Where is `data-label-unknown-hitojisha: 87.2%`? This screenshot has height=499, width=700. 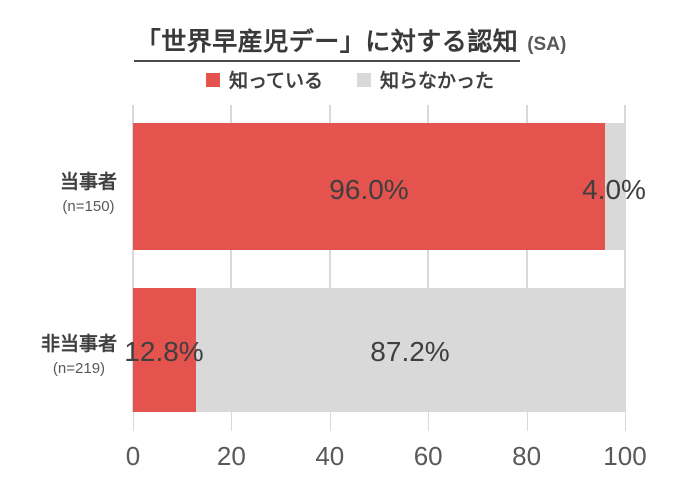 data-label-unknown-hitojisha: 87.2% is located at coordinates (410, 351).